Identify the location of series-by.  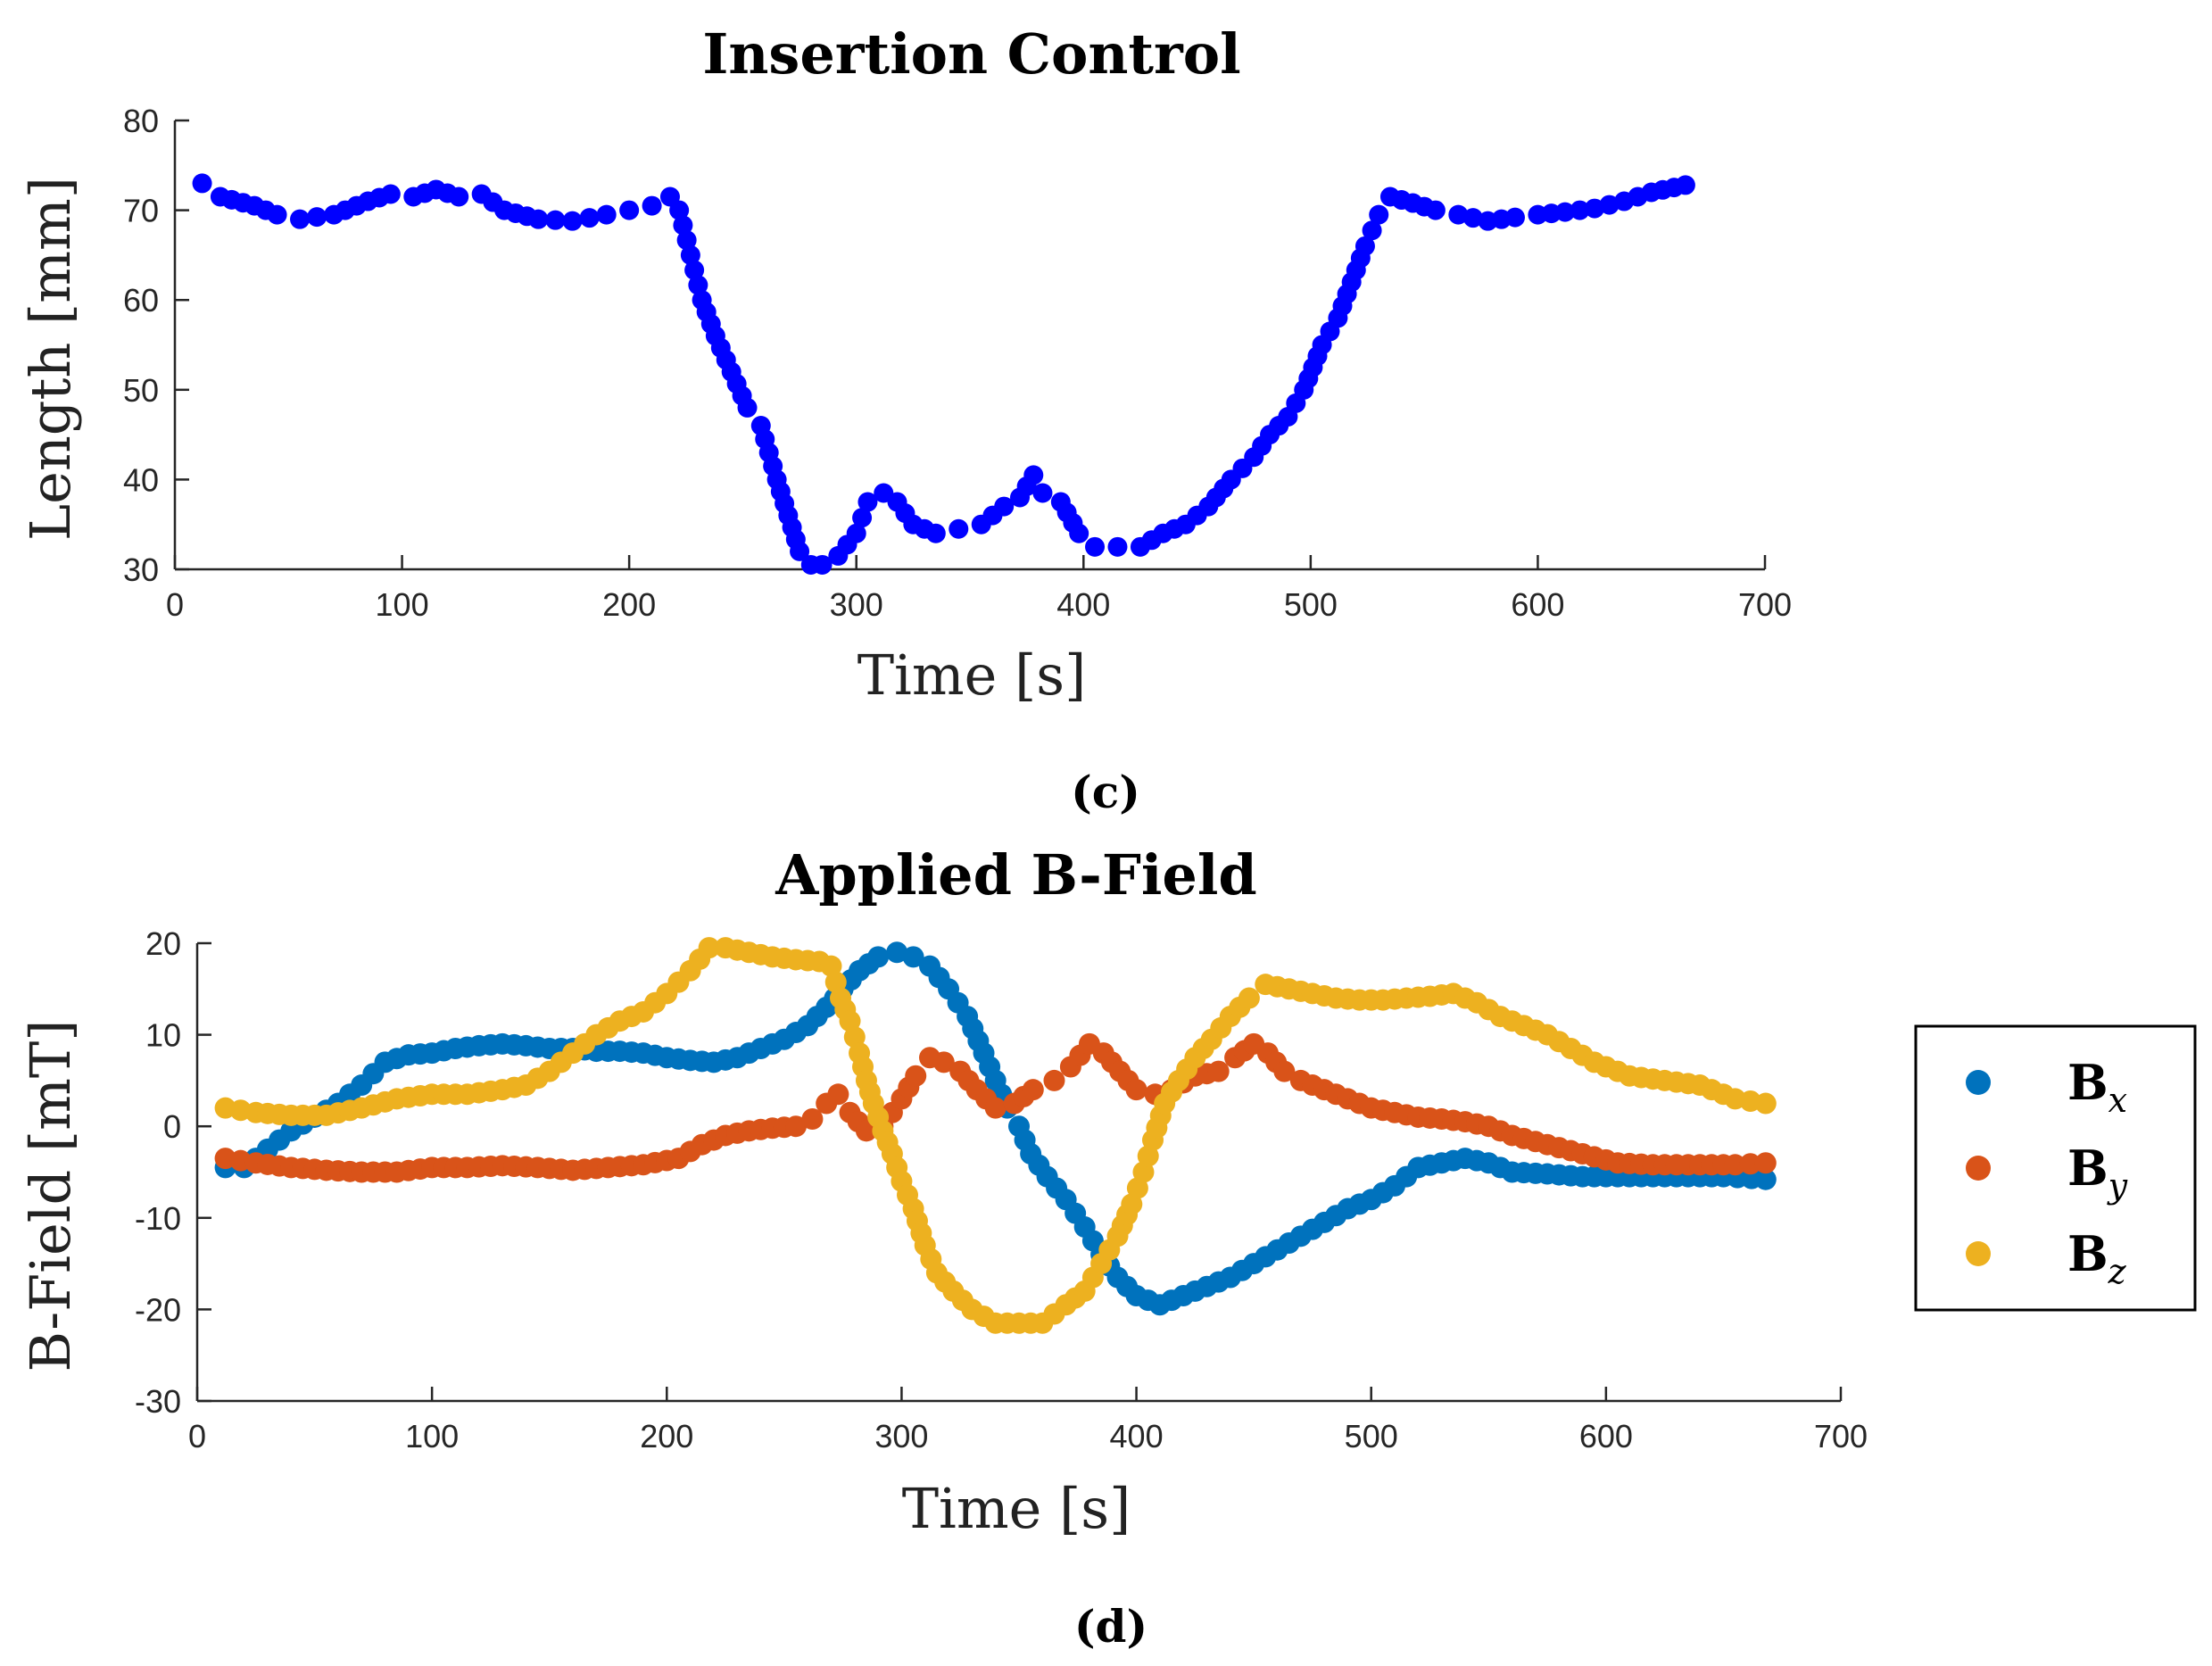
(995, 1107).